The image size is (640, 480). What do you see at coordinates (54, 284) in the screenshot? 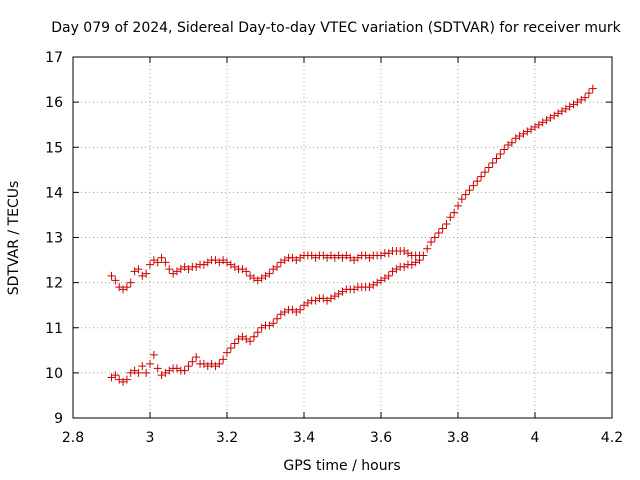
I see `y-tick-label: 12` at bounding box center [54, 284].